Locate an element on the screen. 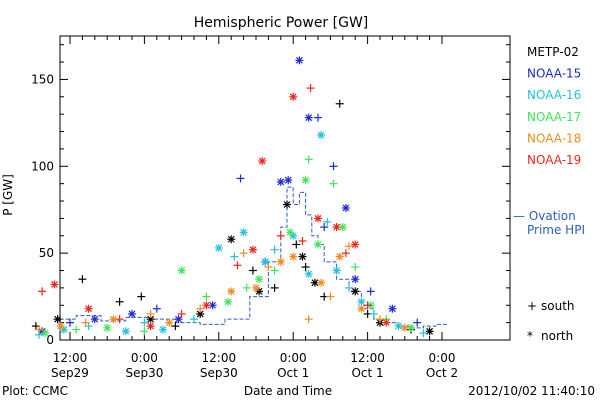 The width and height of the screenshot is (600, 400). chart-title: Hemispheric Power [GW] is located at coordinates (281, 23).